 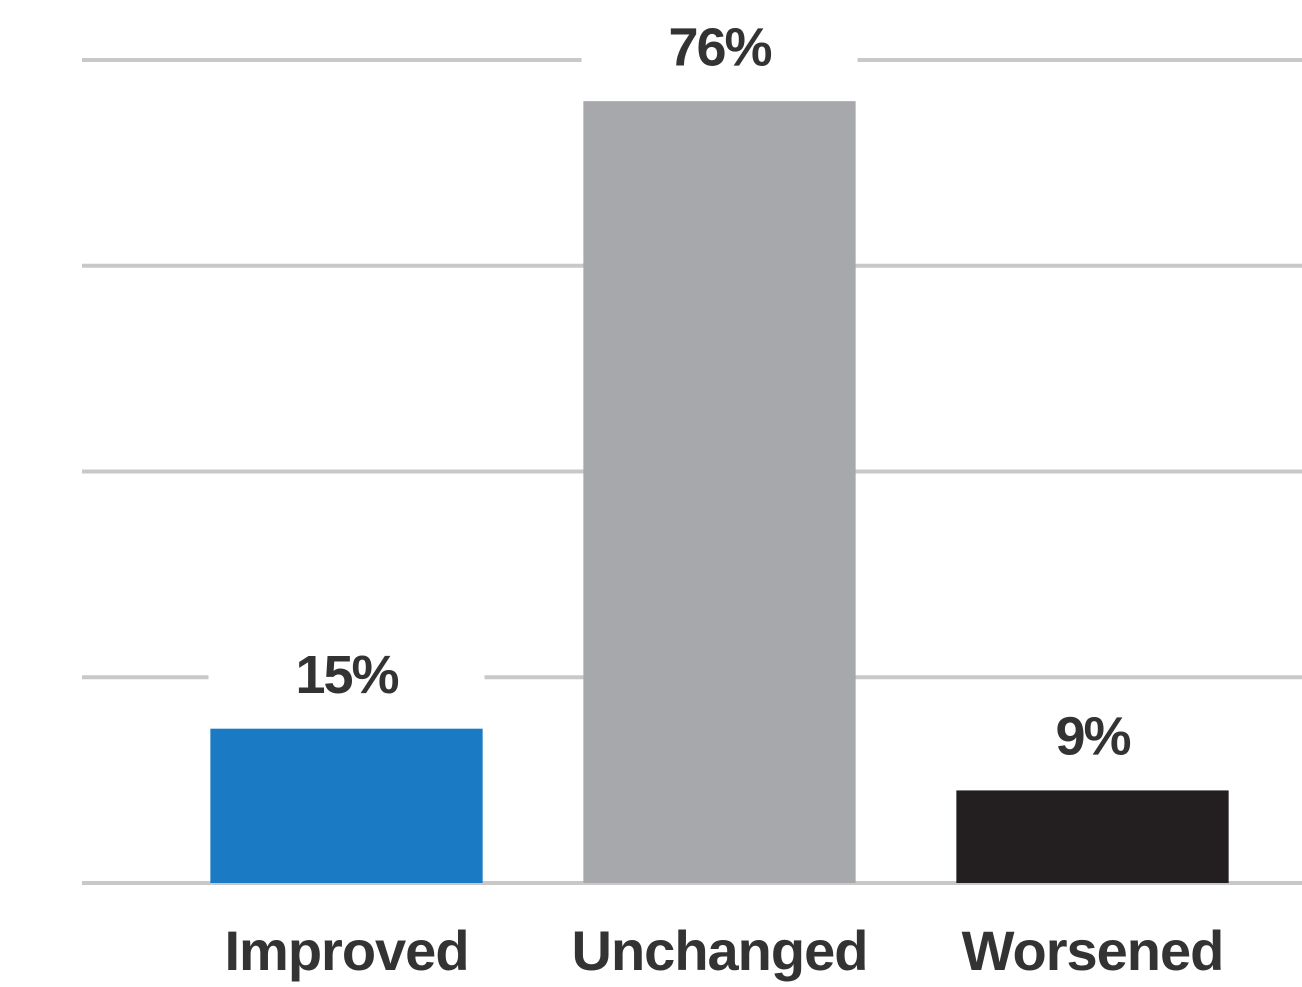 I want to click on value-label: 15%, so click(x=346, y=675).